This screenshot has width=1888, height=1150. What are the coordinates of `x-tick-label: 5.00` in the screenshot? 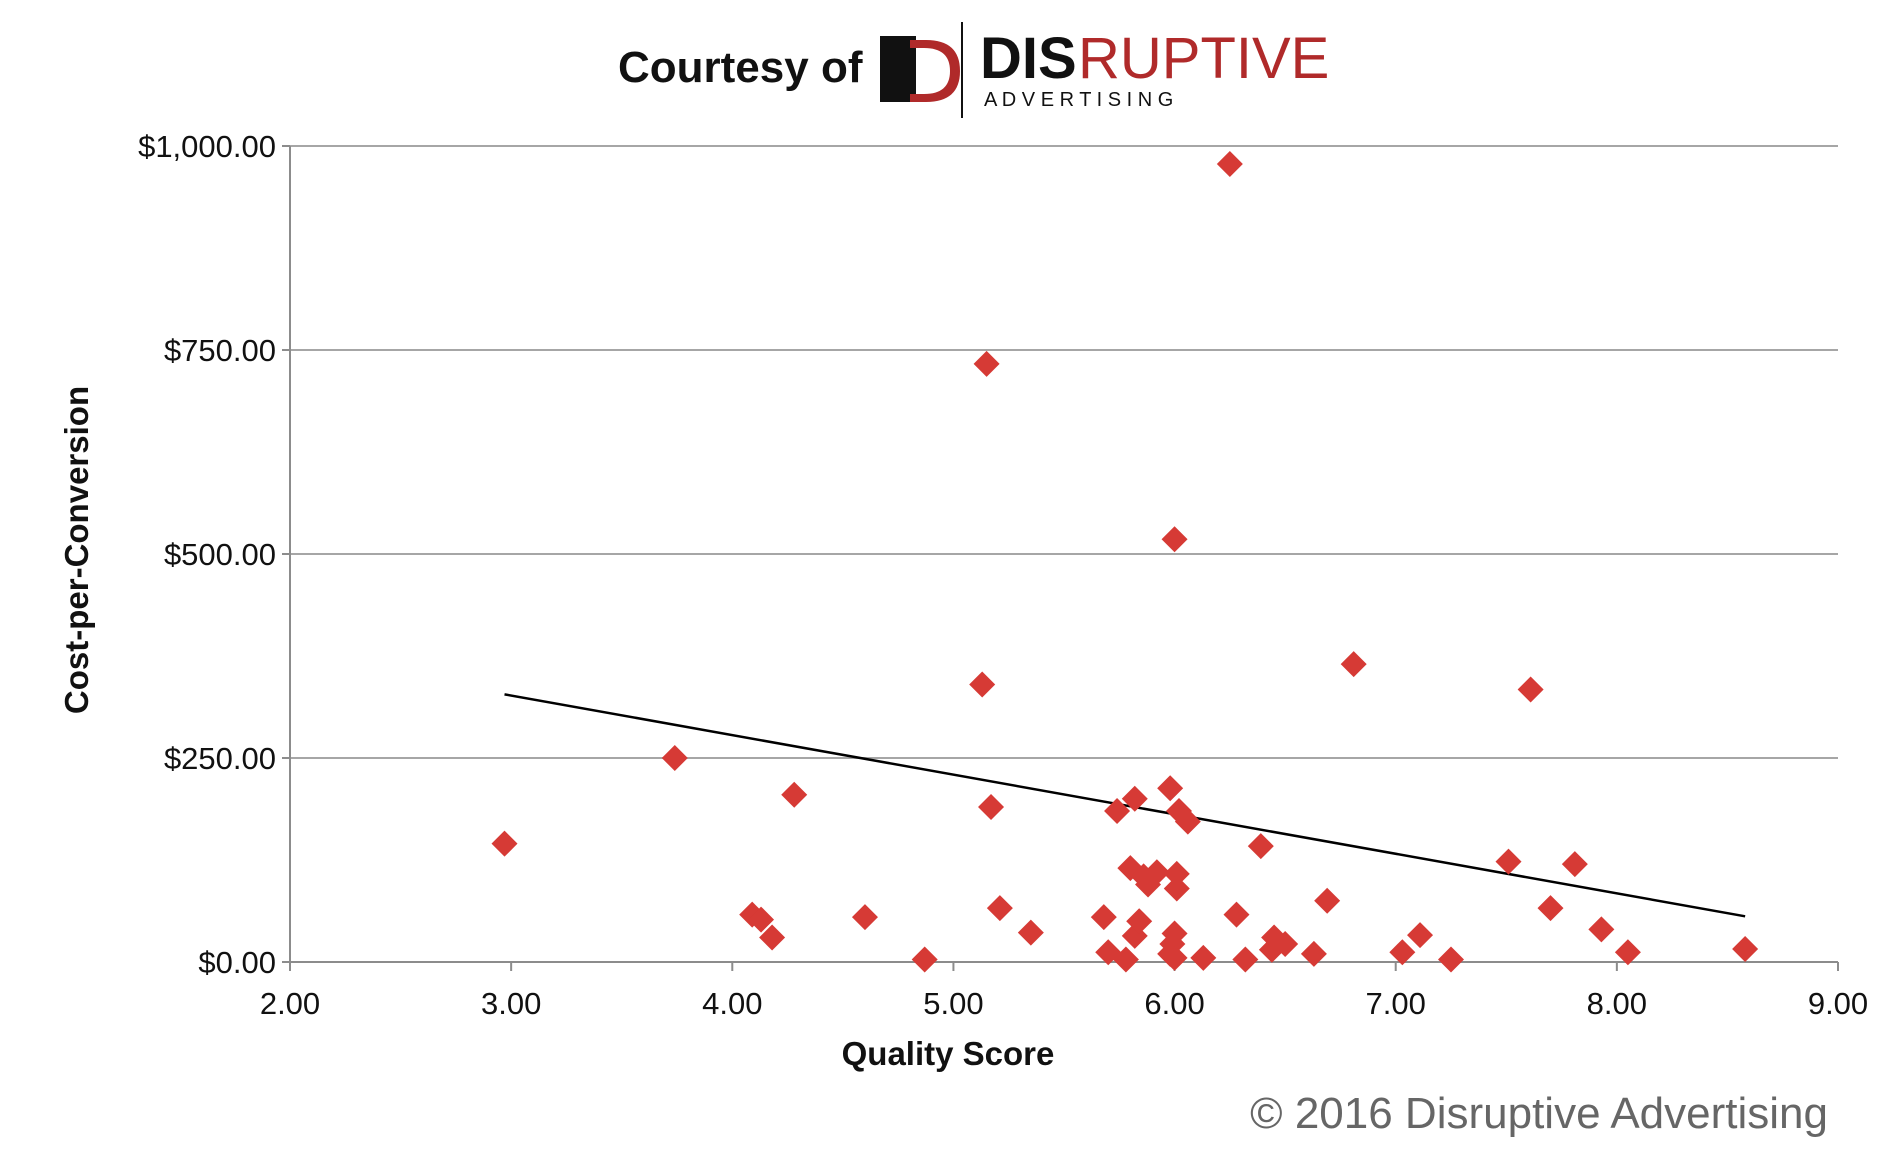 It's located at (953, 1003).